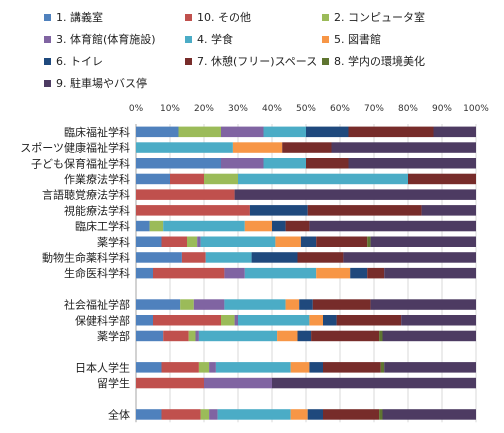 Image resolution: width=504 pixels, height=433 pixels. Describe the element at coordinates (102, 226) in the screenshot. I see `category-label: 臨床工学科` at that location.